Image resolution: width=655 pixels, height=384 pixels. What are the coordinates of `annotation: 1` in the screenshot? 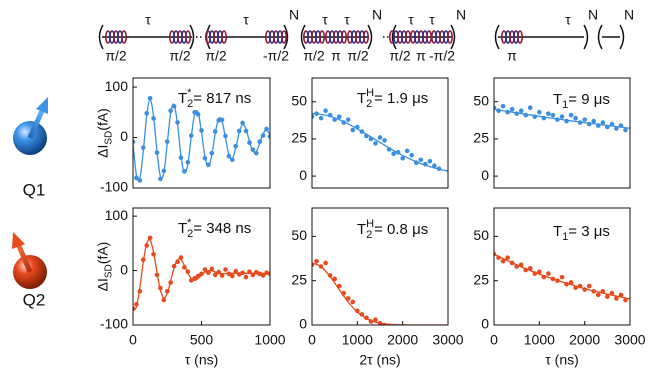 It's located at (565, 237).